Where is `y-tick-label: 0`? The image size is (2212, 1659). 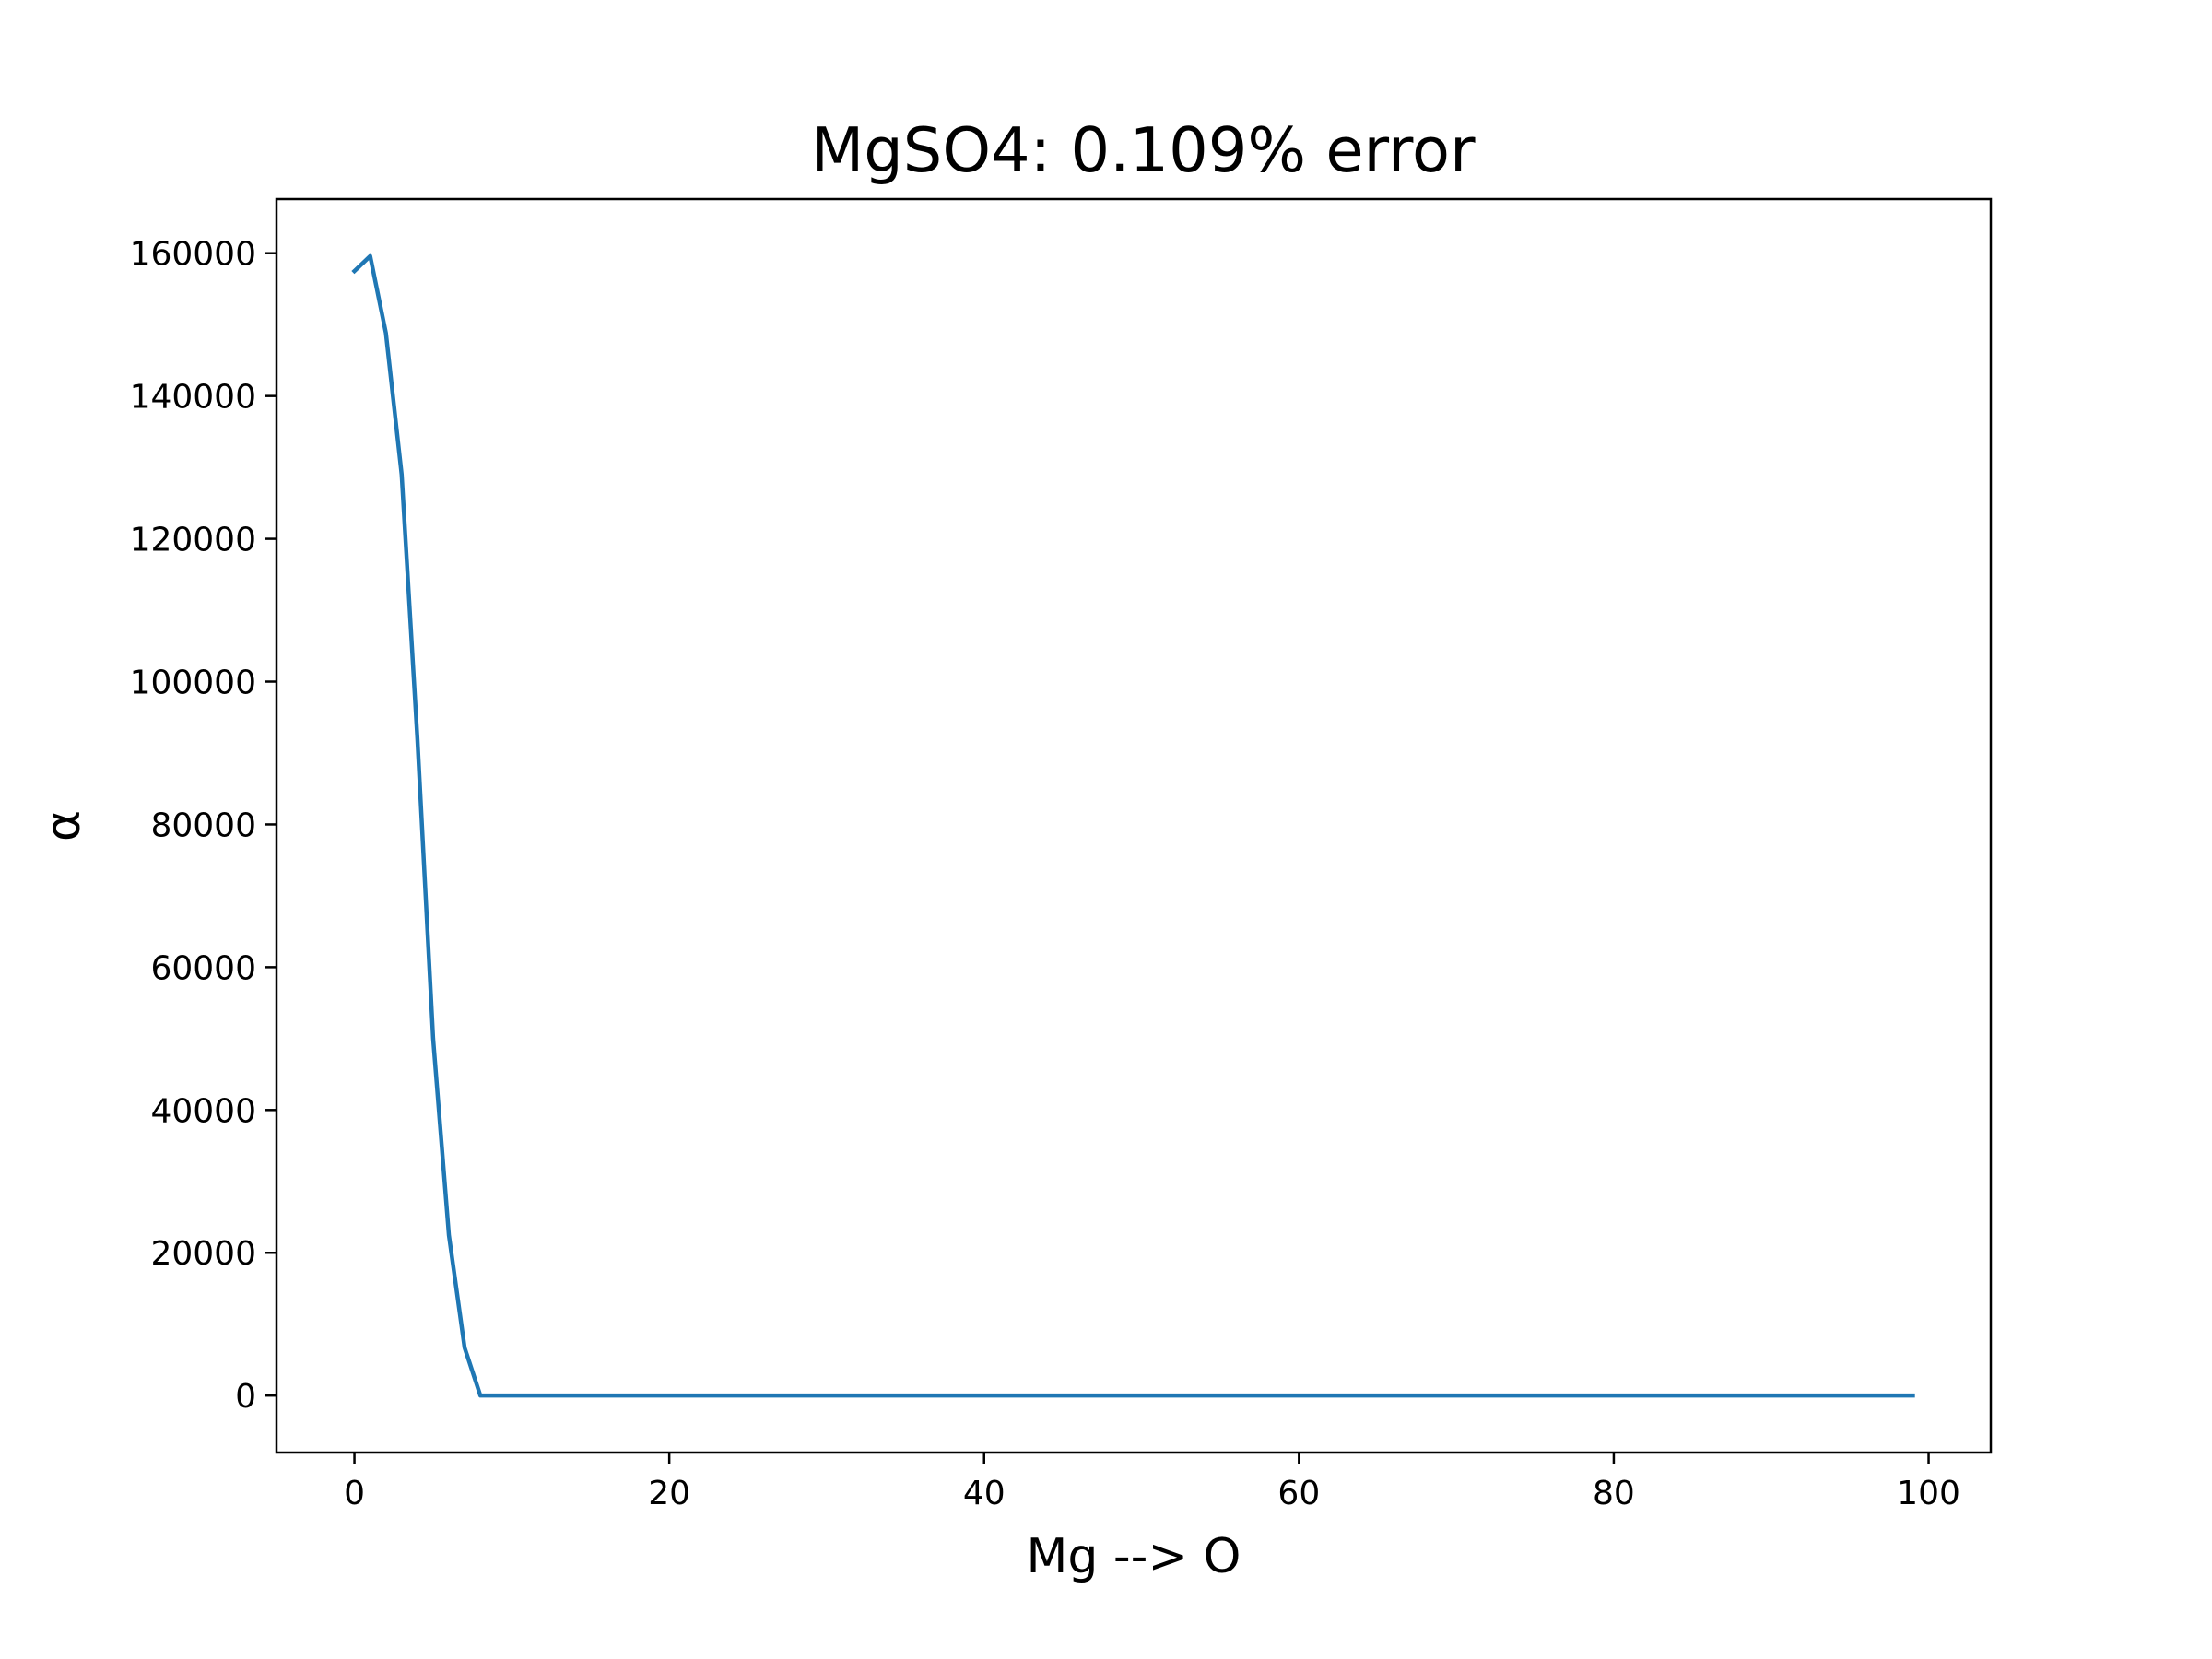
y-tick-label: 0 is located at coordinates (245, 1397).